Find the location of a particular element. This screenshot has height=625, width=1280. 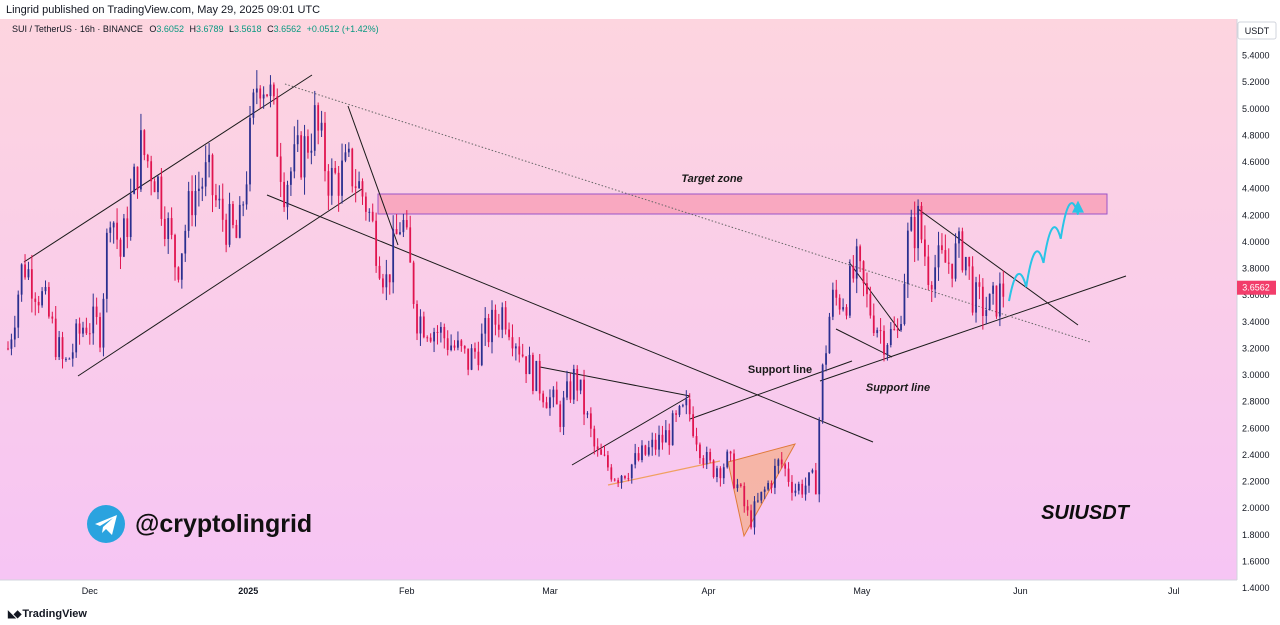

ohlc-low: 3.5618 is located at coordinates (248, 29).